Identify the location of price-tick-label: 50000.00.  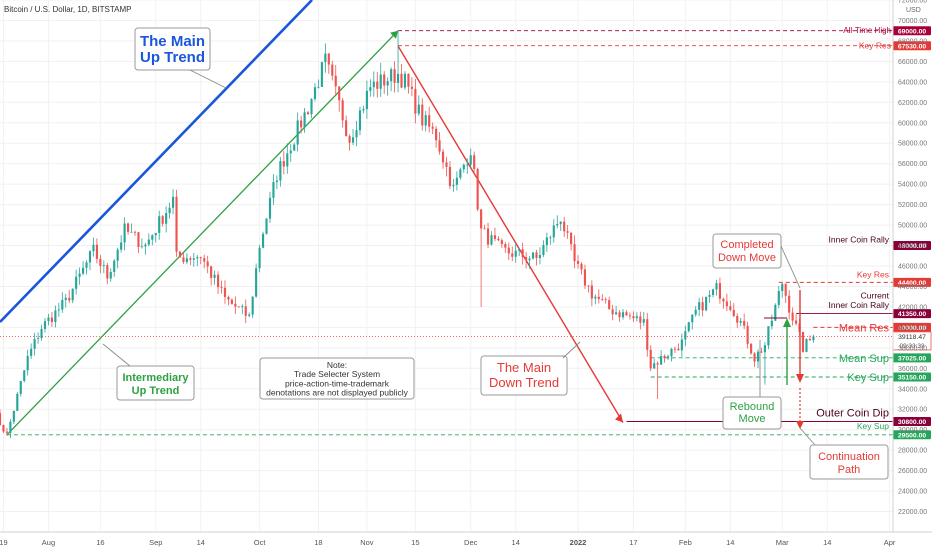
(912, 226).